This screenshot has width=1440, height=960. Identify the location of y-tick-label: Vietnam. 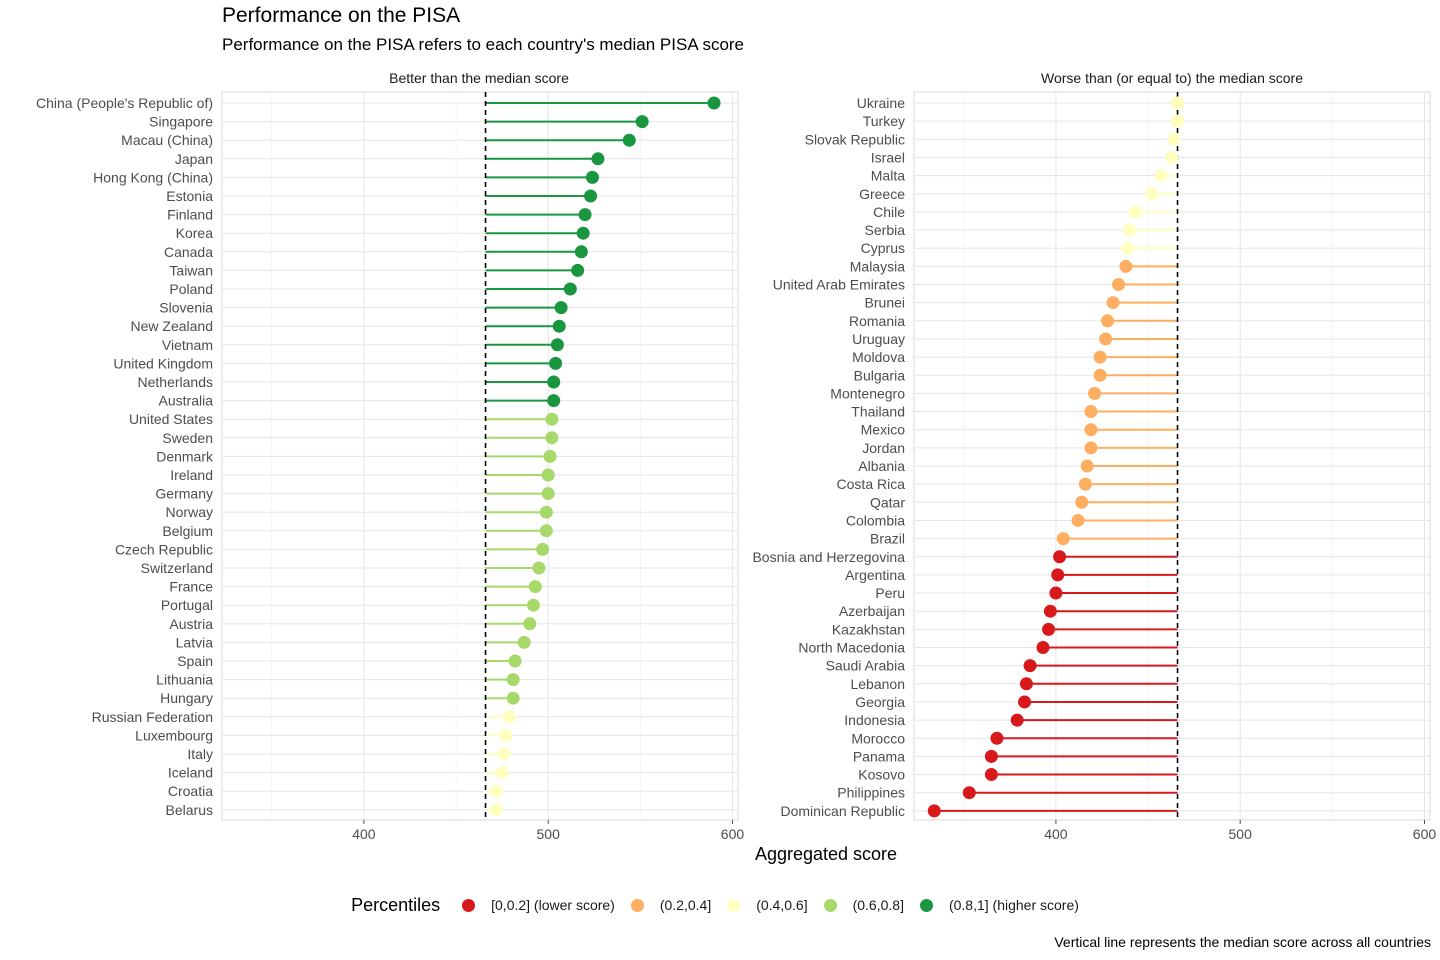
(187, 345).